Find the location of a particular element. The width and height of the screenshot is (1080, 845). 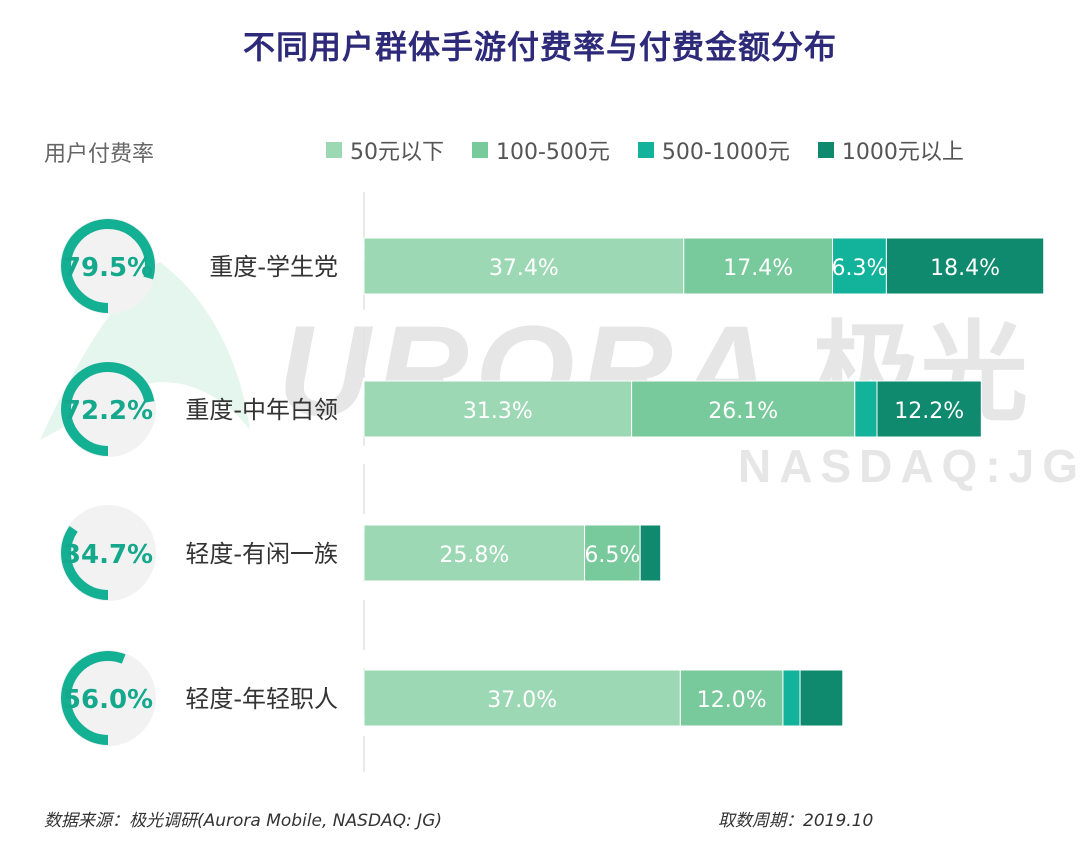

rate-ring-label: 34.7% is located at coordinates (108, 555).